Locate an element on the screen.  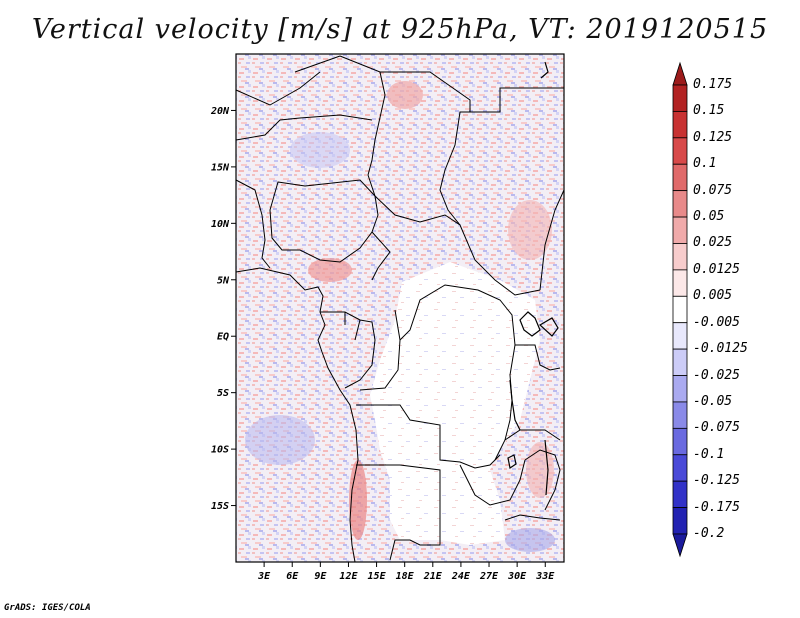
colorbar-label: 0.025 is located at coordinates (713, 243).